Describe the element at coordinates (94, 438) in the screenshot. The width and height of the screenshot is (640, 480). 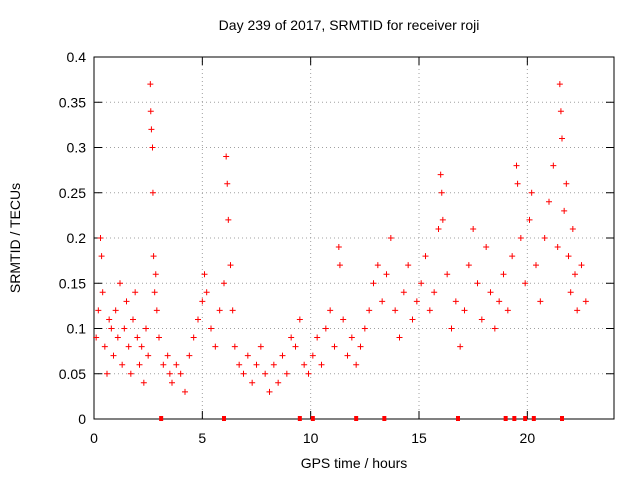
I see `x-tick-label: 0` at that location.